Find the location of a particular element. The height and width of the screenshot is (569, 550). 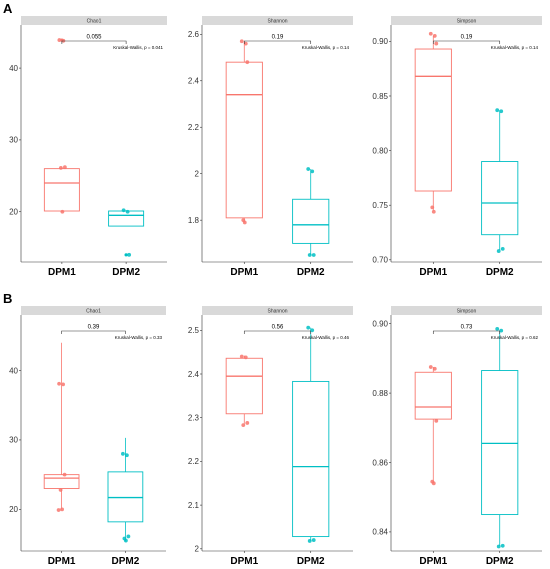

y-tick-label: 2.6 is located at coordinates (194, 34).